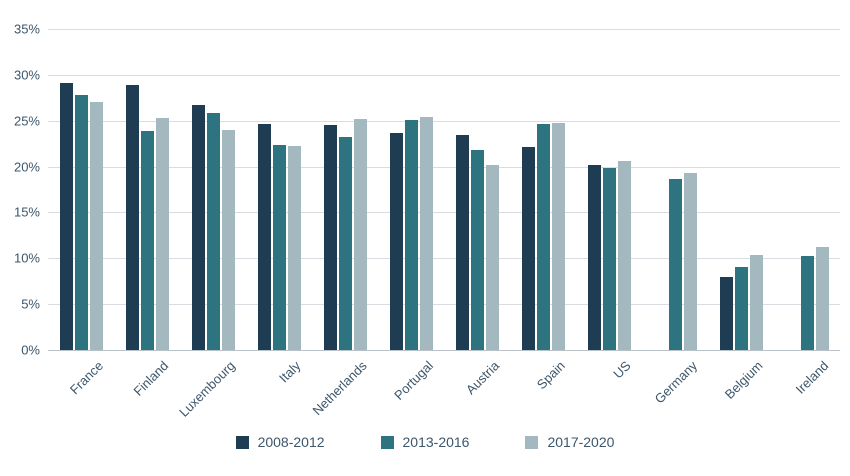 Image resolution: width=850 pixels, height=476 pixels. I want to click on x-axis-category-label: Germany, so click(675, 382).